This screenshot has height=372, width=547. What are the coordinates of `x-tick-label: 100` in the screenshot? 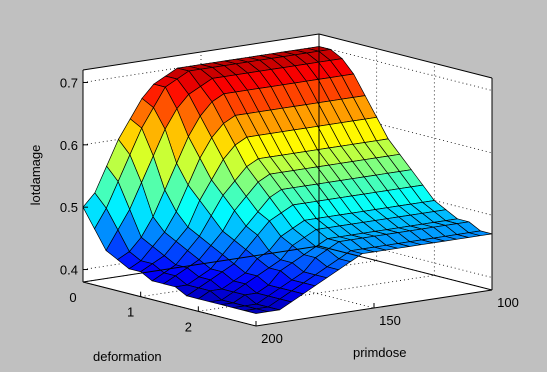 It's located at (508, 302).